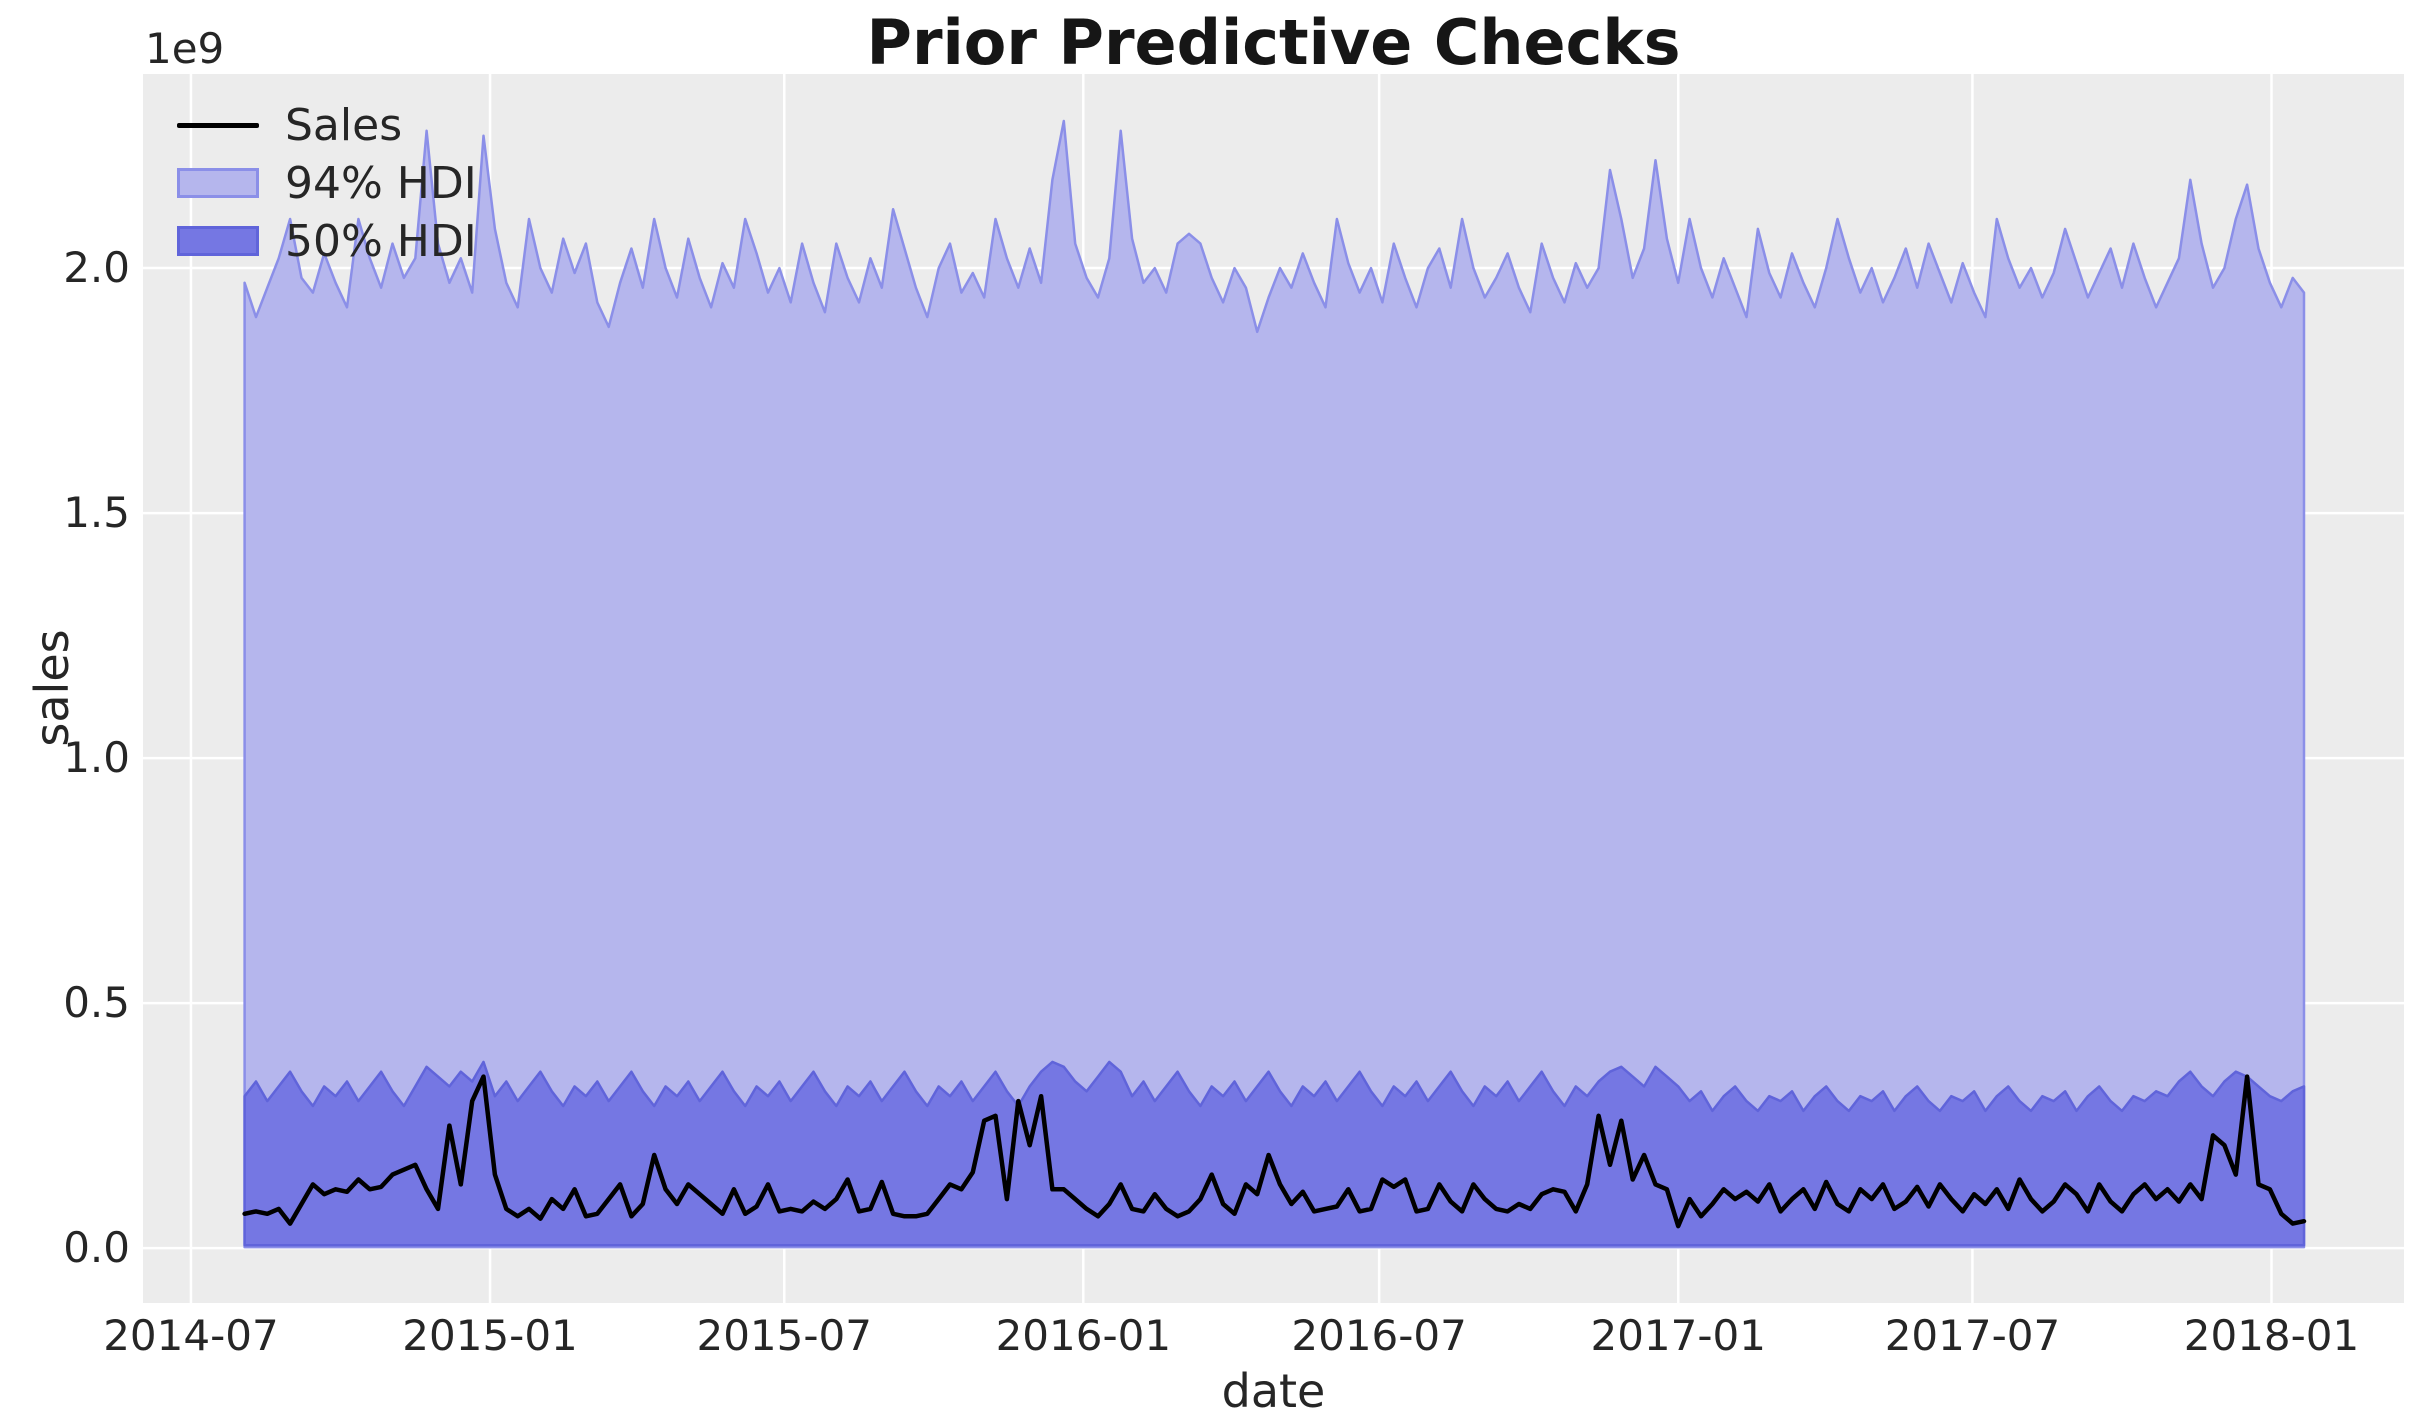 Image resolution: width=2423 pixels, height=1423 pixels. What do you see at coordinates (96, 1003) in the screenshot?
I see `y-tick-label: 0.5` at bounding box center [96, 1003].